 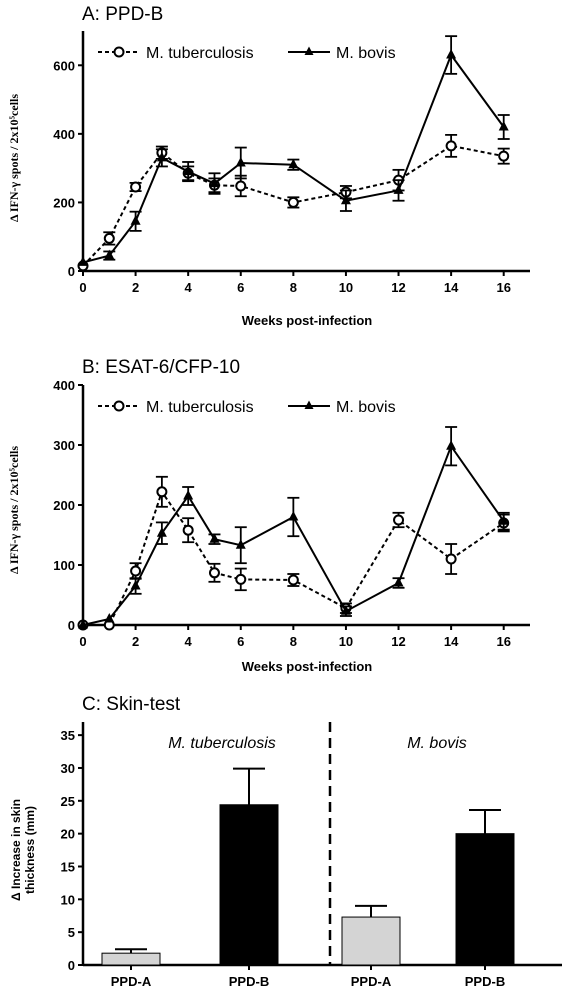 I want to click on panel-b-x-tick-label: 14, so click(x=451, y=641).